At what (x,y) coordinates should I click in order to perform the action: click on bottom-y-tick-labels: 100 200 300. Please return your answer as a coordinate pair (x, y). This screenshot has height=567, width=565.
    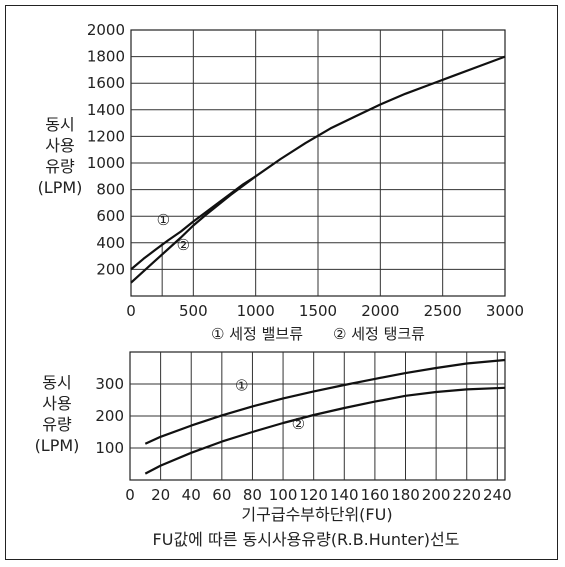
    Looking at the image, I should click on (109, 416).